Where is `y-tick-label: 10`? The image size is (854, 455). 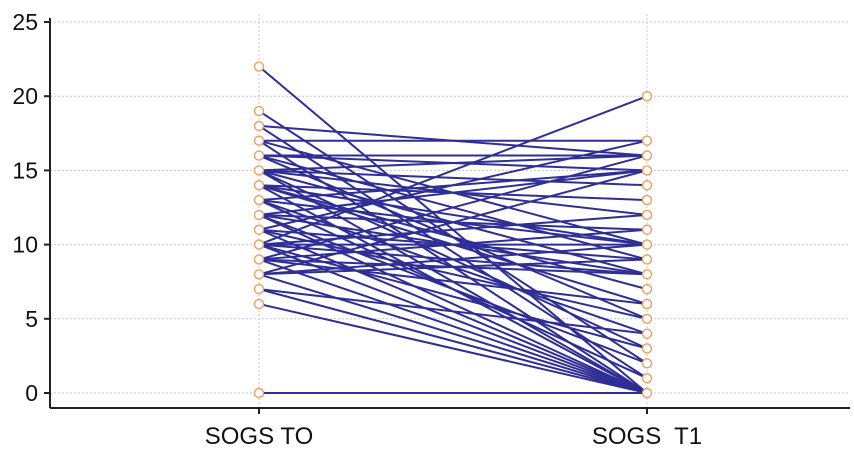
y-tick-label: 10 is located at coordinates (25, 245).